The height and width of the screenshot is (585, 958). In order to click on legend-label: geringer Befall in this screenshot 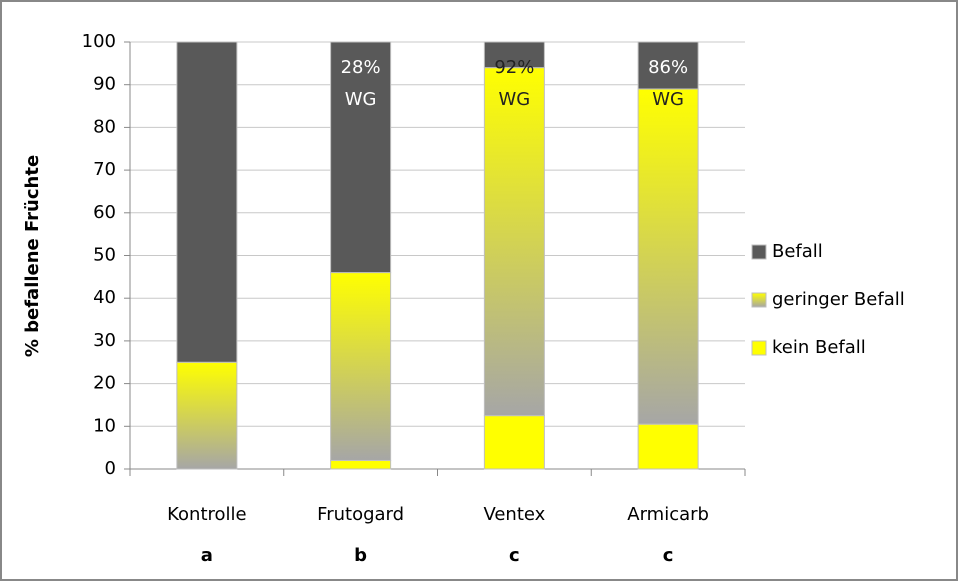, I will do `click(838, 299)`.